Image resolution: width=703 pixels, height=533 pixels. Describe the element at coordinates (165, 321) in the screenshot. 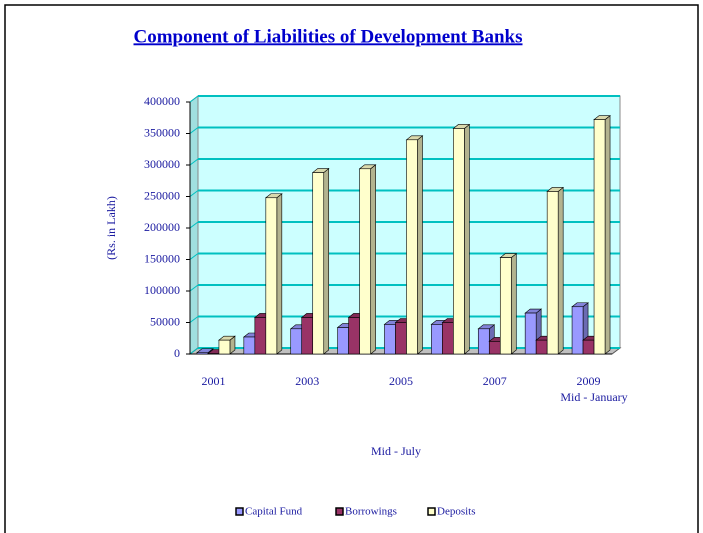

I see `y-tick-label: 50000` at that location.